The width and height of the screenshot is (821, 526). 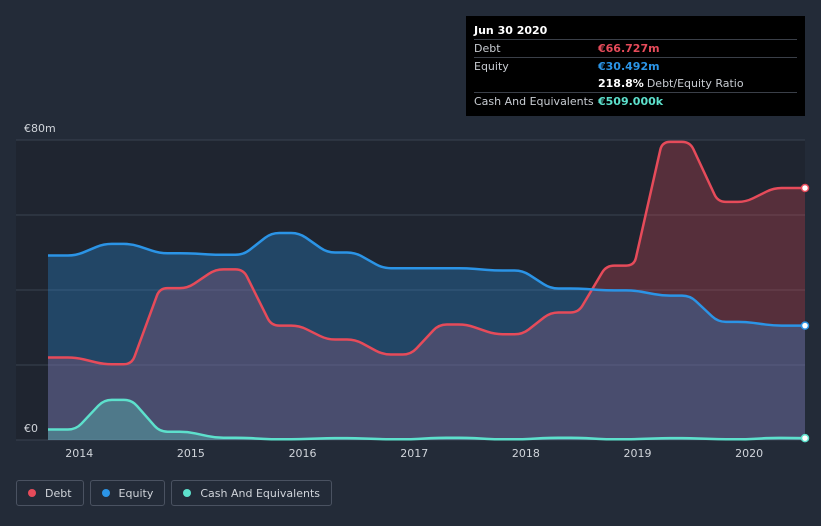 I want to click on tooltip-row-equity: Equity €30.492m, so click(x=635, y=66).